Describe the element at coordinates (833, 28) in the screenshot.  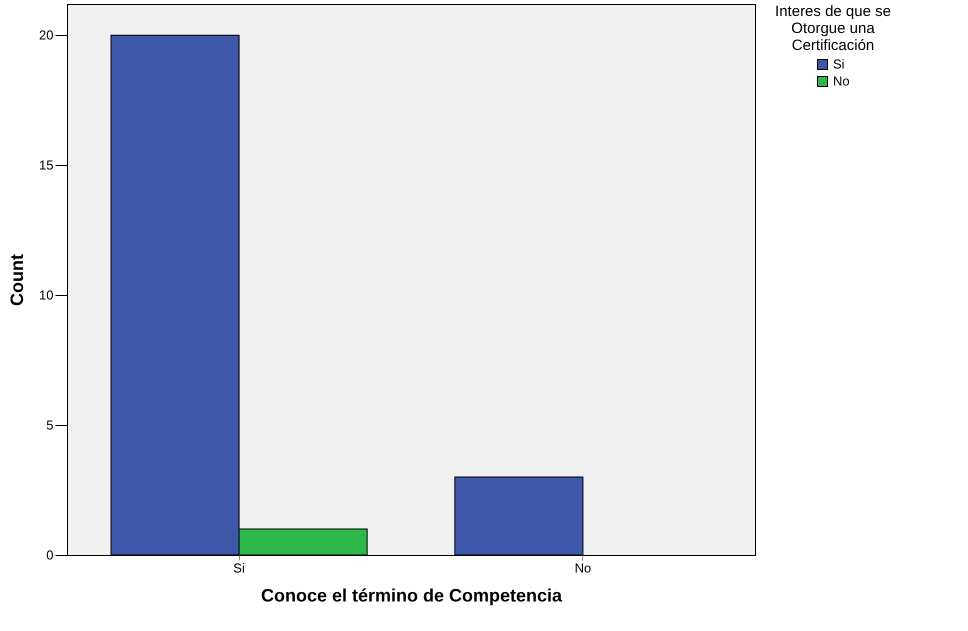
I see `legend-title: Interes de que se Otorgue una Certificación` at that location.